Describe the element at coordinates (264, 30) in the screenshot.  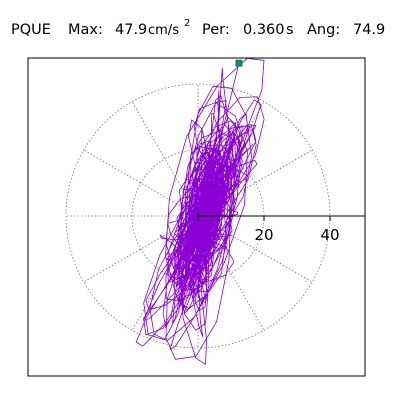
I see `period-value: 0.360` at that location.